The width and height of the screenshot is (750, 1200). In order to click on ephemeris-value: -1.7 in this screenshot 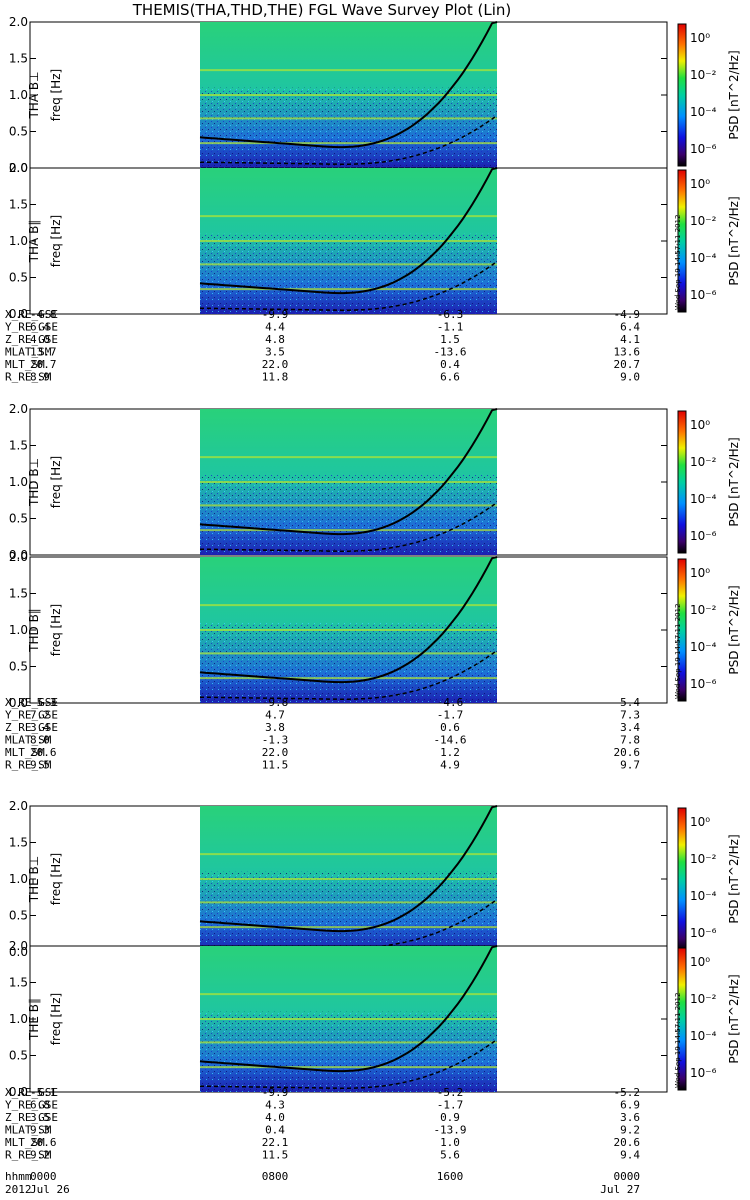, I will do `click(450, 715)`.